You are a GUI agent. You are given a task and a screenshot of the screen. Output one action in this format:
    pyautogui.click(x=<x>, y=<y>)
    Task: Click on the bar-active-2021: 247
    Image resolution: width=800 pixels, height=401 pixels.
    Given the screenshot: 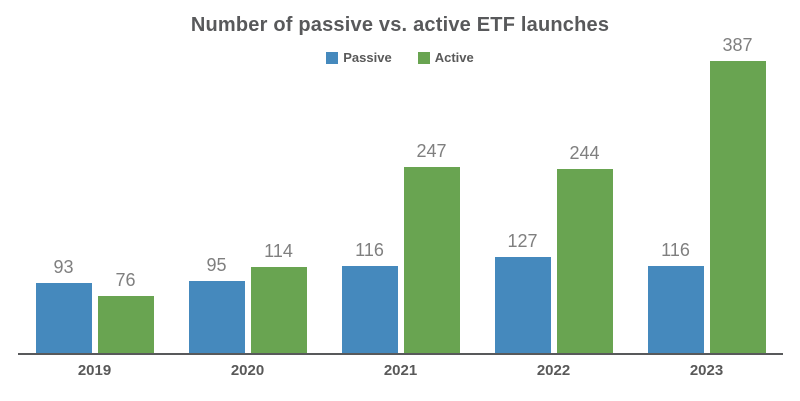 What is the action you would take?
    pyautogui.click(x=431, y=247)
    